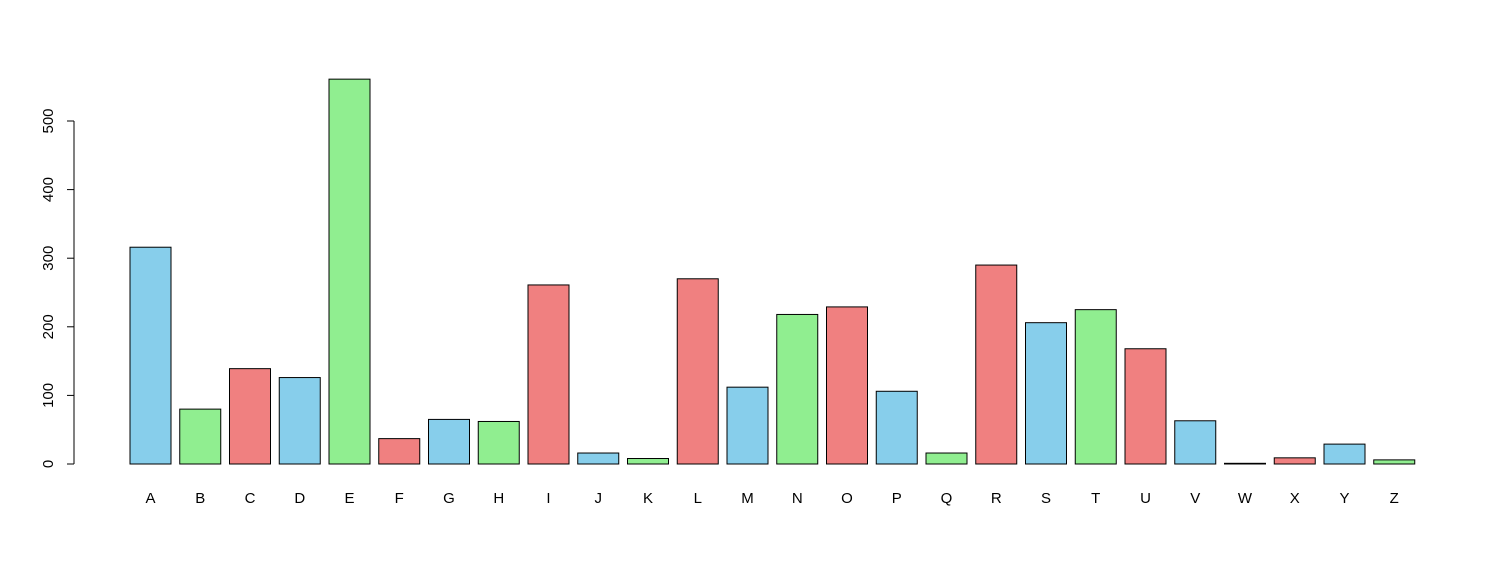  What do you see at coordinates (1095, 498) in the screenshot?
I see `x-tick-label-T: T` at bounding box center [1095, 498].